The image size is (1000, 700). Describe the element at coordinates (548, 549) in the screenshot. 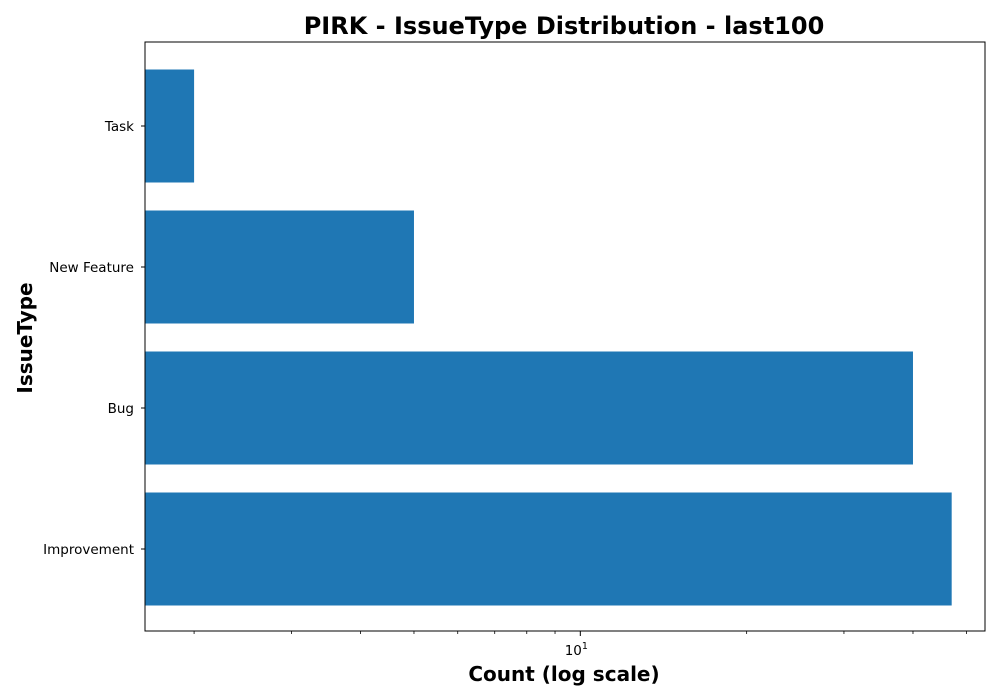

I see `bar-improvement` at that location.